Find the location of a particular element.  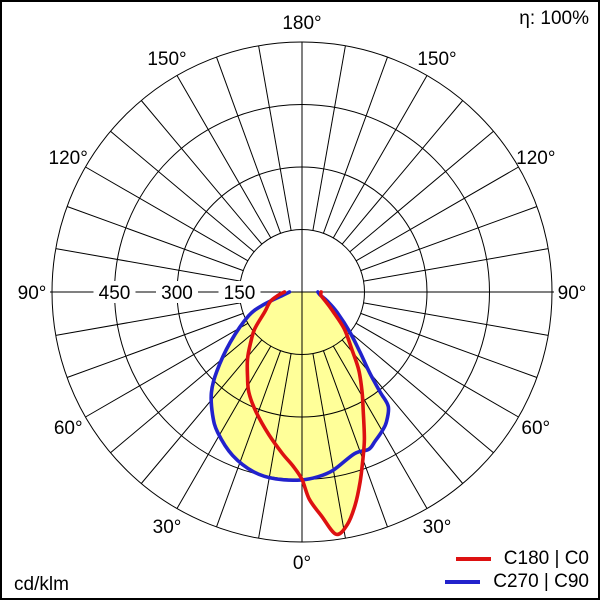

angle-label-150-left: 150° is located at coordinates (166, 59).